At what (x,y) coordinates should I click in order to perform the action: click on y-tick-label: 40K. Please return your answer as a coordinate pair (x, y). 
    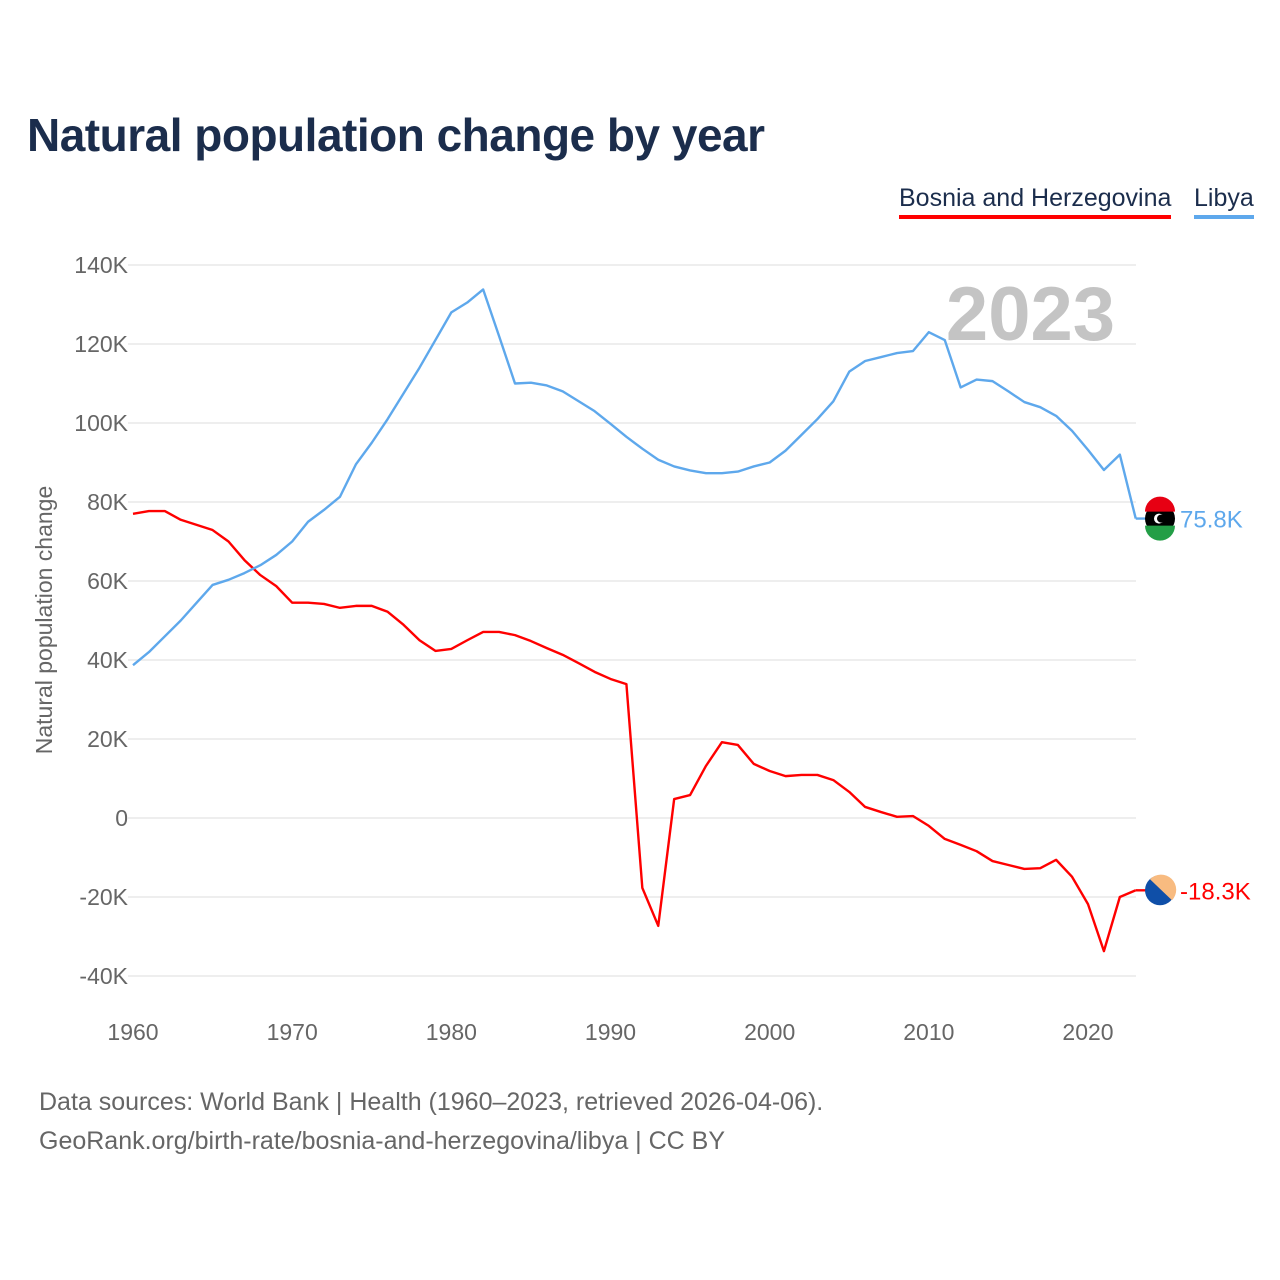
    Looking at the image, I should click on (108, 660).